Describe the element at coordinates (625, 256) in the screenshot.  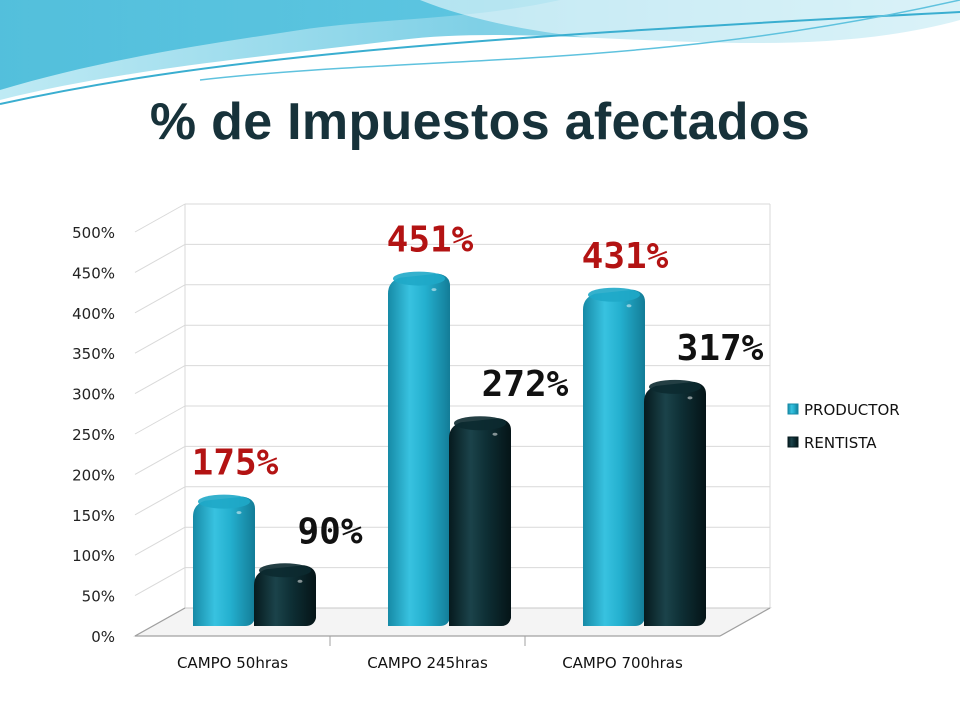
I see `data-label-productor: 431%` at that location.